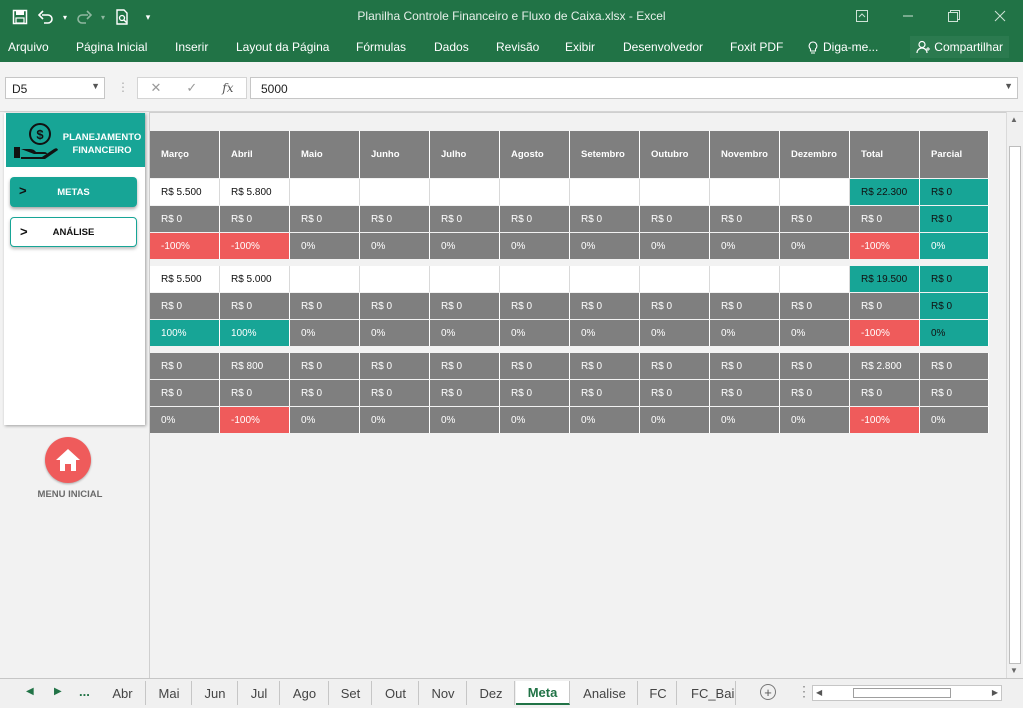 Image resolution: width=1023 pixels, height=708 pixels. Describe the element at coordinates (634, 88) in the screenshot. I see `formula-input: 5000 ▼` at that location.